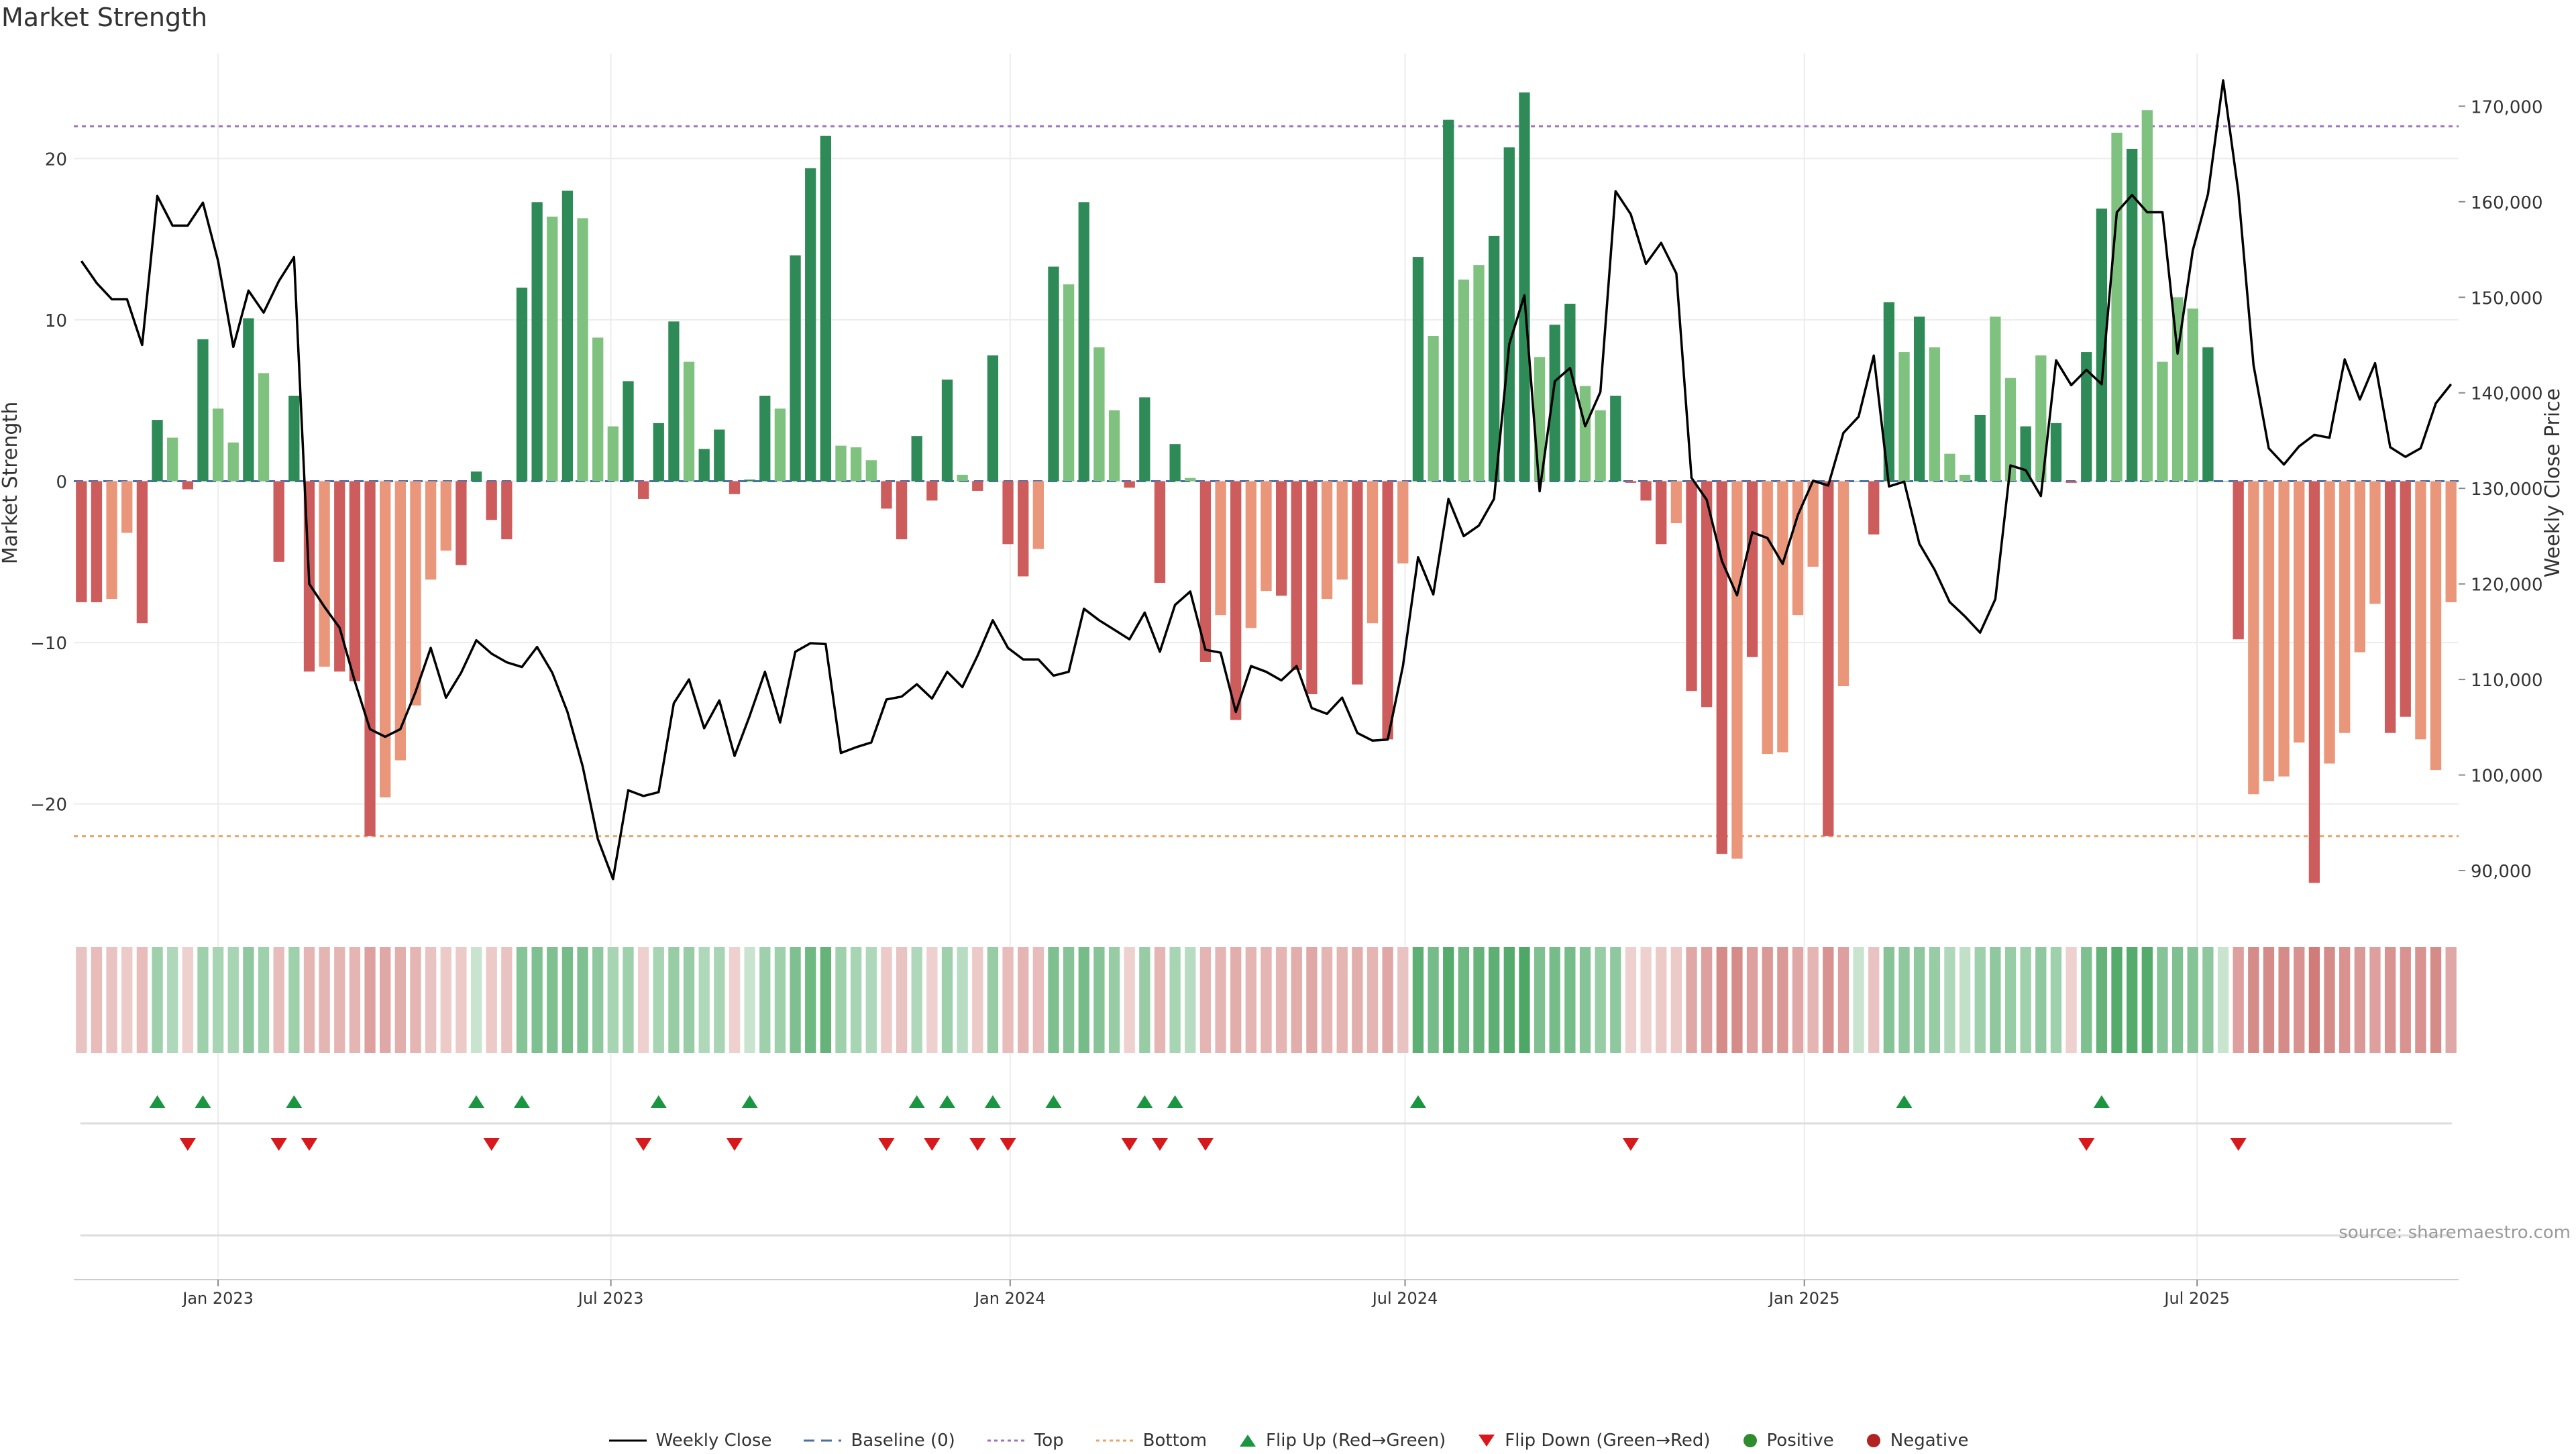  Describe the element at coordinates (1404, 1298) in the screenshot. I see `x-tick-label: Jul 2024` at that location.